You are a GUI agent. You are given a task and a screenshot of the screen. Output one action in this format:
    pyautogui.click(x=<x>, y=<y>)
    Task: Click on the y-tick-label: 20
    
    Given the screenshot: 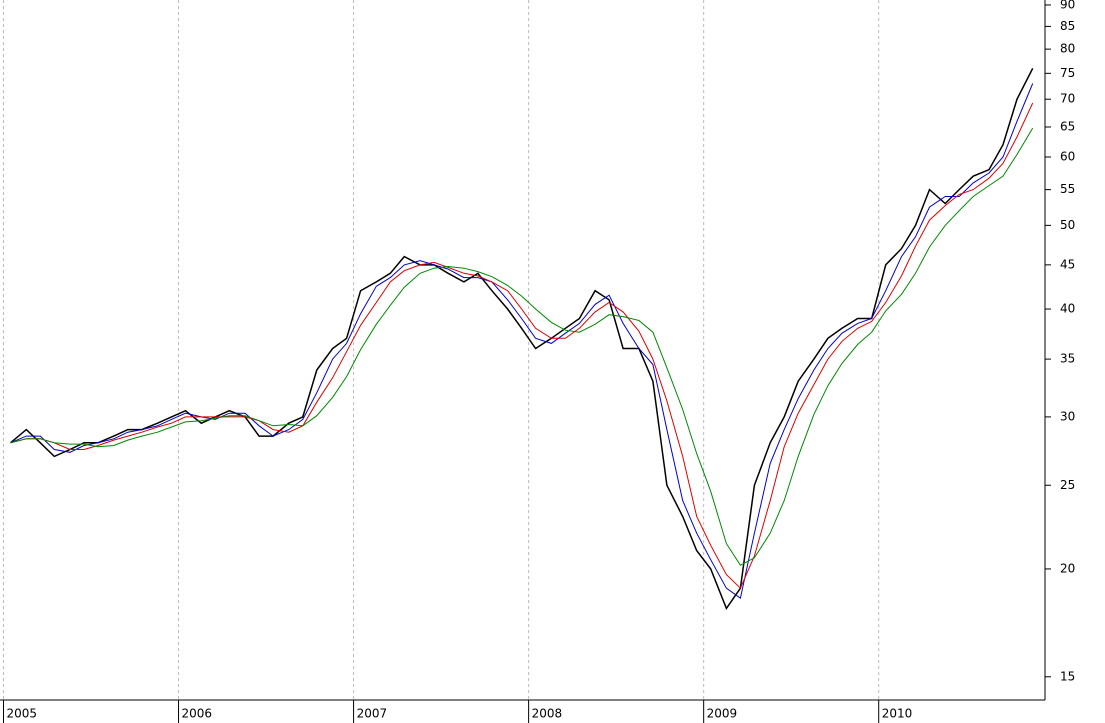 What is the action you would take?
    pyautogui.click(x=1067, y=568)
    